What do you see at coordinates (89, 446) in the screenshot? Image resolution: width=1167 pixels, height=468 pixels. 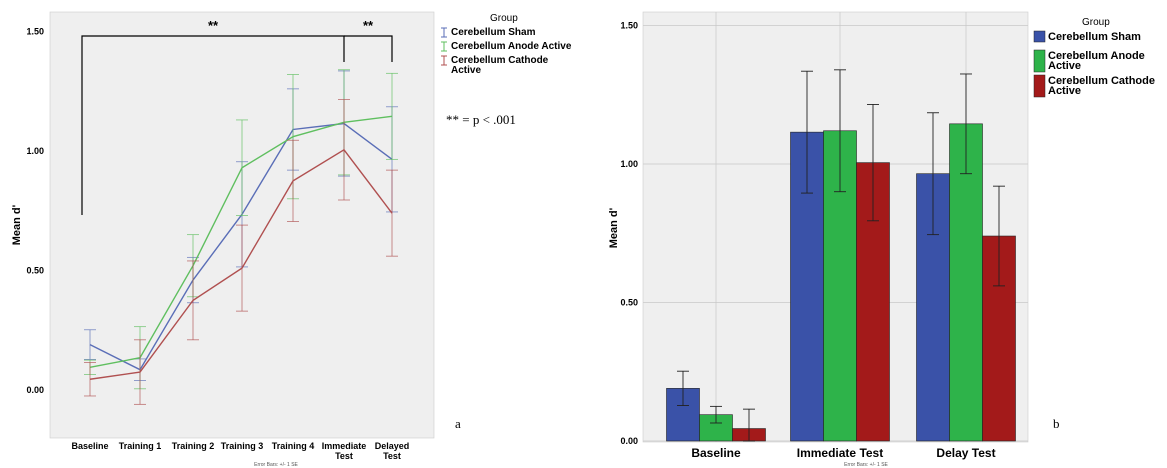 I see `panel-a-x-tick-label: Baseline` at bounding box center [89, 446].